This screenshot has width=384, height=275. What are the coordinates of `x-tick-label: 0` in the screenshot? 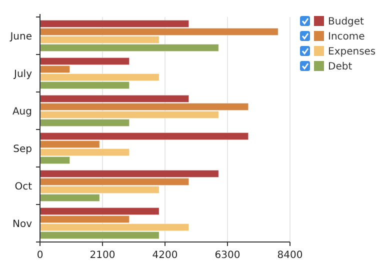 It's located at (40, 255).